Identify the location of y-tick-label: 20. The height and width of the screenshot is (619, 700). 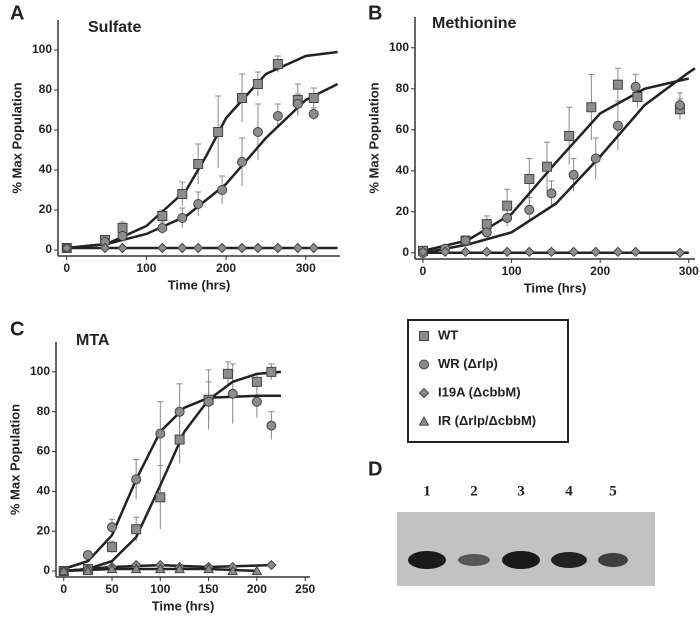
(44, 530).